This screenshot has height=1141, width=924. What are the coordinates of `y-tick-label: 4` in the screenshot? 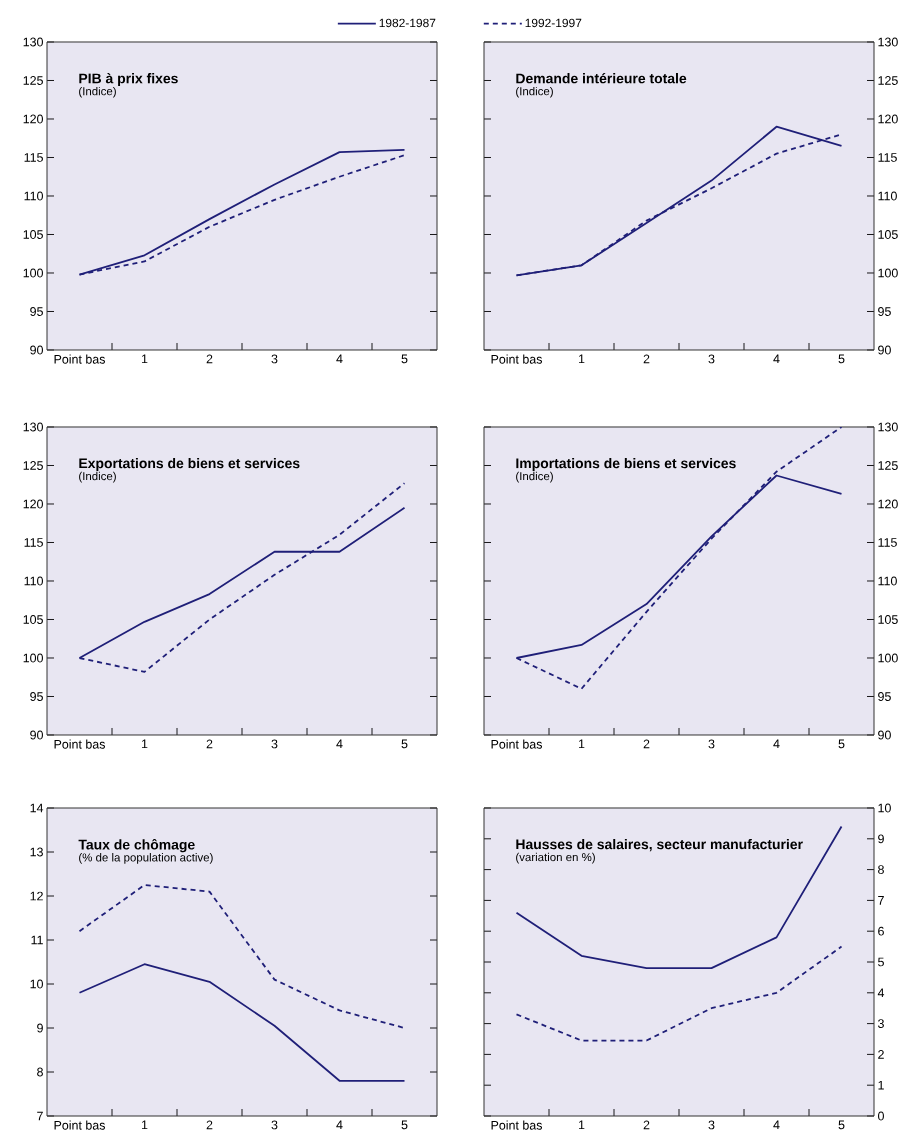 It's located at (881, 993).